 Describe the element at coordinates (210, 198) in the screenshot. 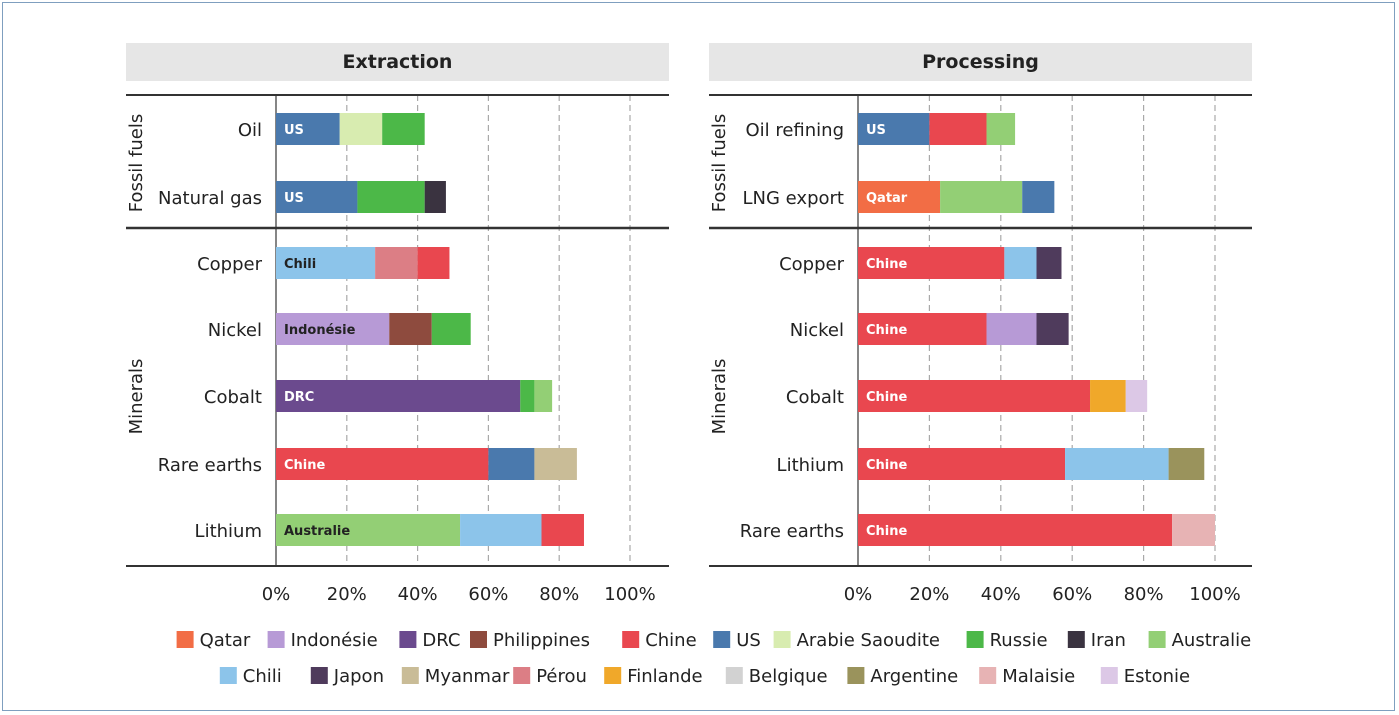

I see `extraction-natural-gas-category-label: Natural gas` at that location.